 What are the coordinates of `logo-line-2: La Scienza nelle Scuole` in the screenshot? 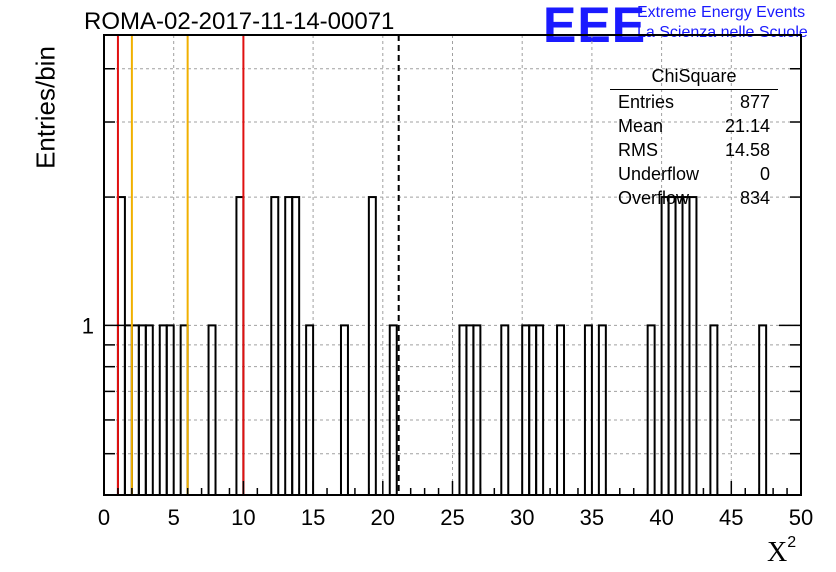 It's located at (722, 32).